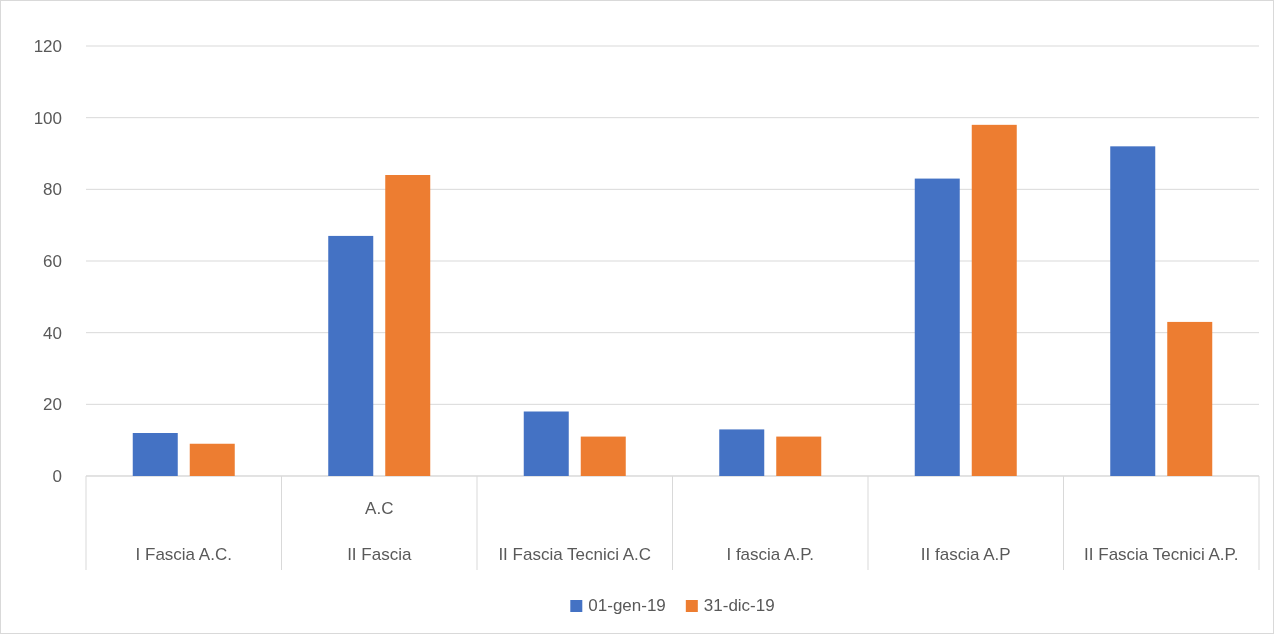 The image size is (1275, 635). Describe the element at coordinates (770, 554) in the screenshot. I see `x-tick-label: I fascia A.P.` at that location.